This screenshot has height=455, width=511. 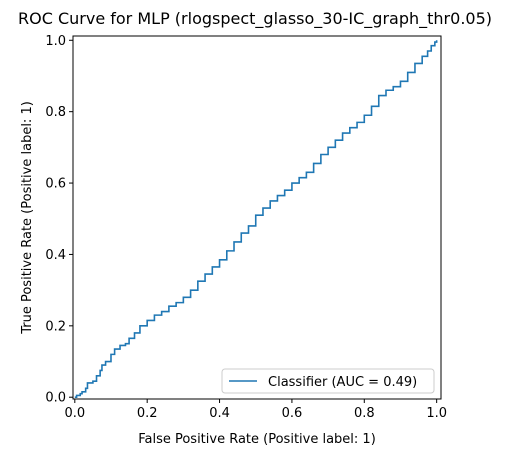 What do you see at coordinates (55, 41) in the screenshot?
I see `y-tick-label: 1.0` at bounding box center [55, 41].